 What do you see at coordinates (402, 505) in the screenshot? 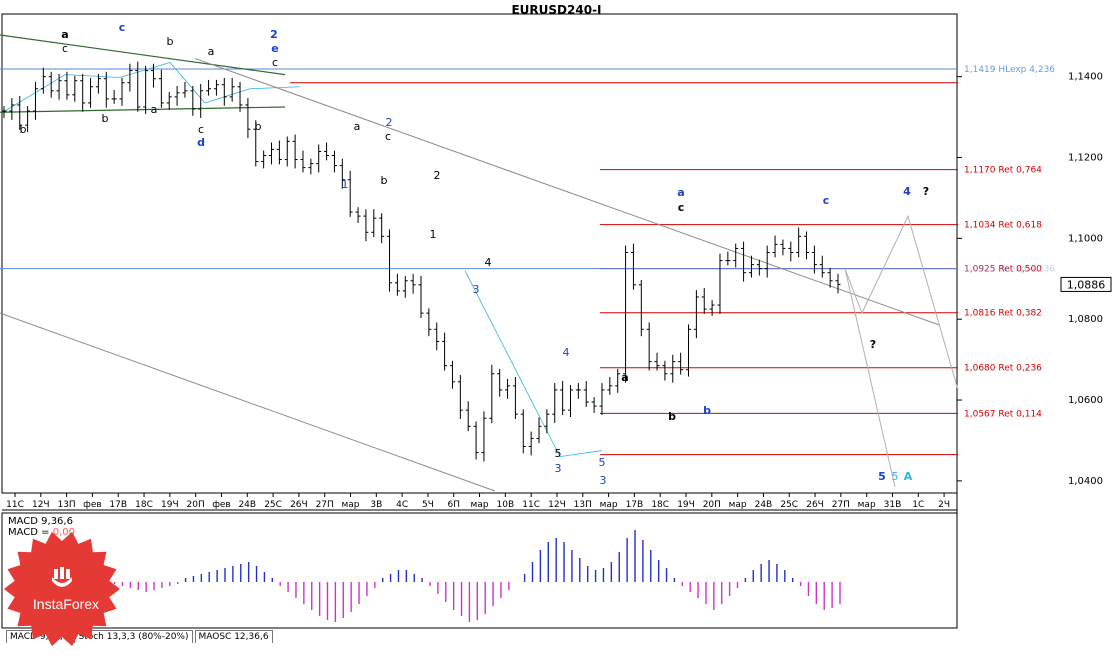
I see `x-tick-label: 4С` at bounding box center [402, 505].